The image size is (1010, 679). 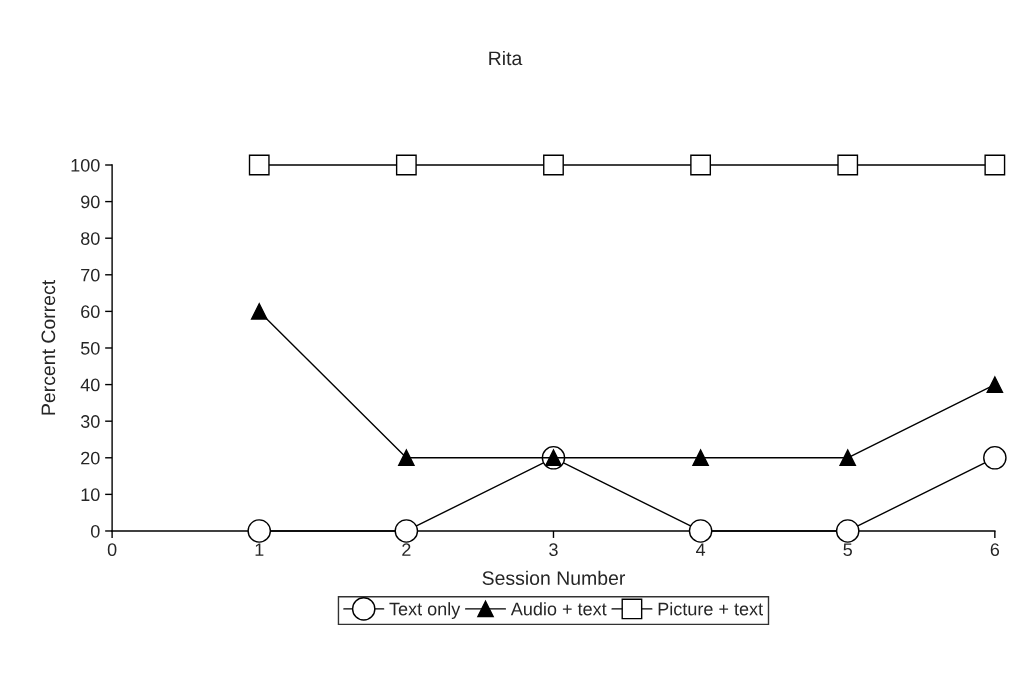 I want to click on x-tick-label: 4, so click(x=701, y=549).